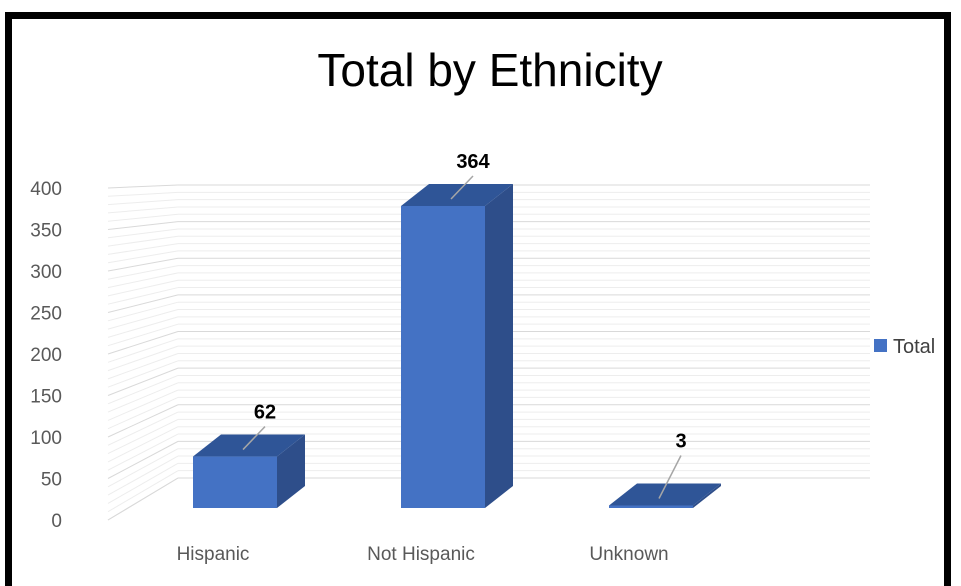  I want to click on y-tick-label: 300, so click(46, 272).